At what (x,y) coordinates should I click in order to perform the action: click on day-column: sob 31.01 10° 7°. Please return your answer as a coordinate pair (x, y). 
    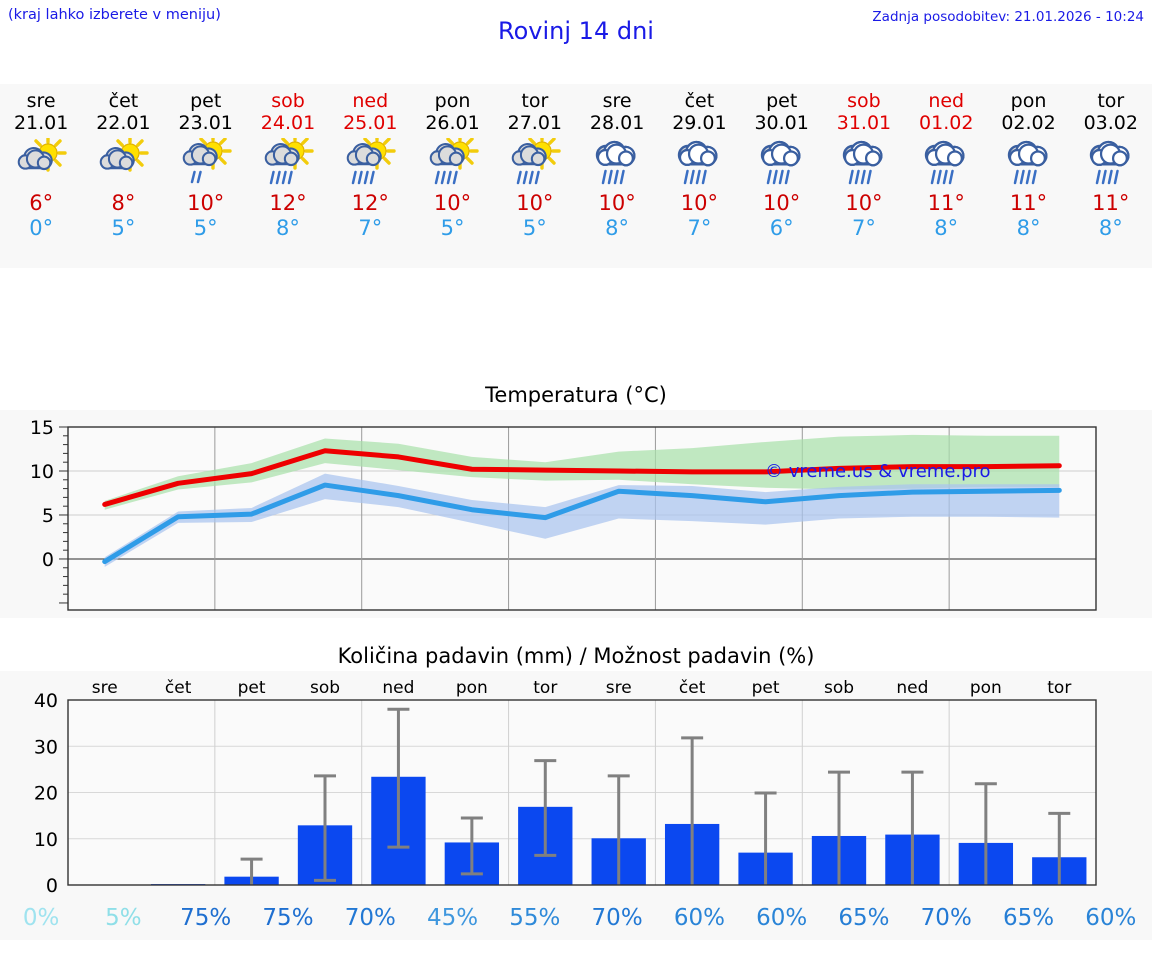
    Looking at the image, I should click on (864, 176).